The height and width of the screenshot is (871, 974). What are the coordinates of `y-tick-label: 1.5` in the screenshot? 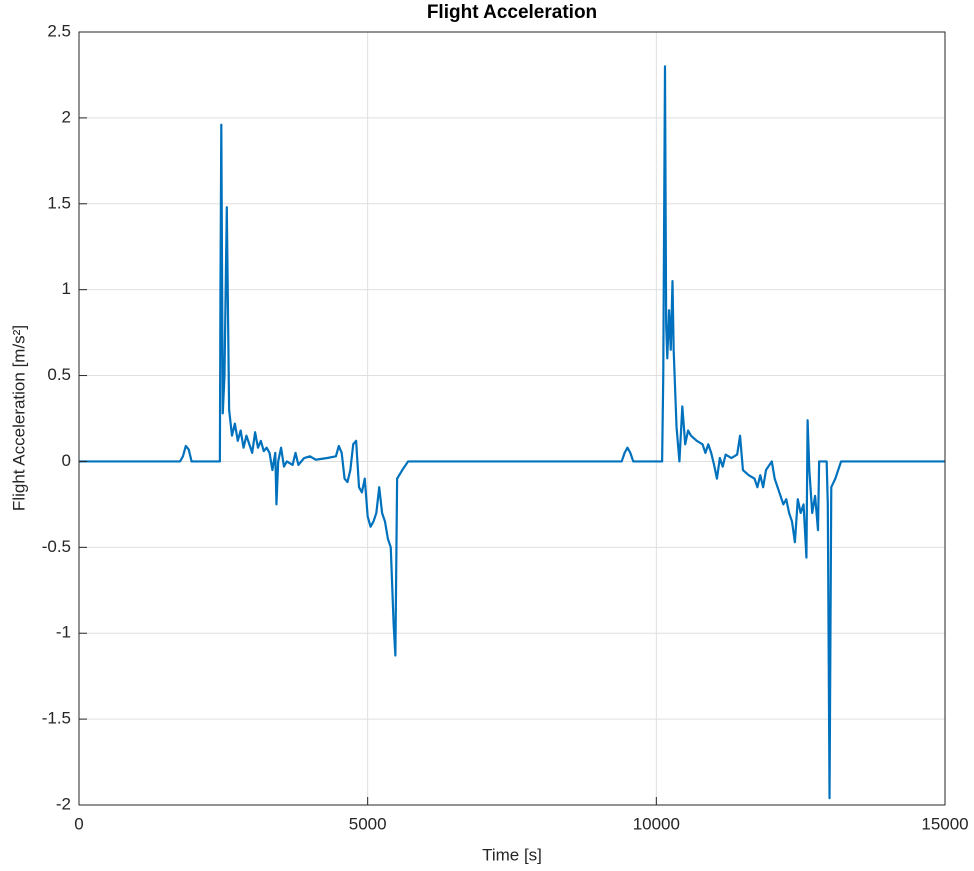 It's located at (59, 202).